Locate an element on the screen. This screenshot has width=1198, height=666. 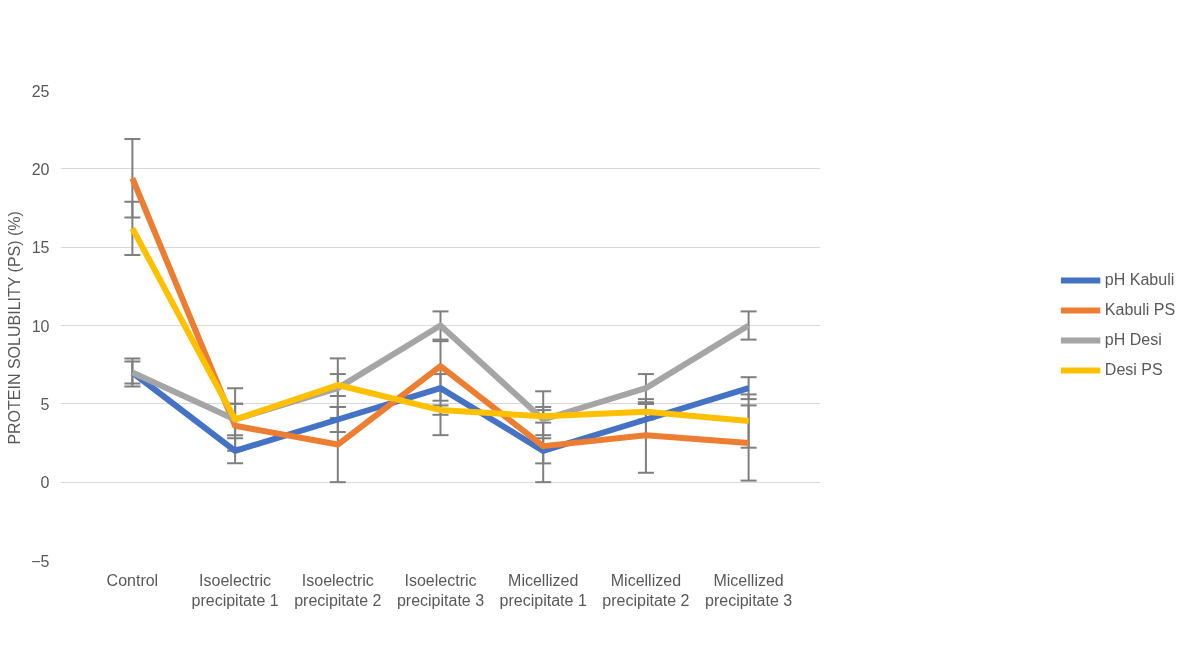
legend-label: pH Kabuli is located at coordinates (1139, 280).